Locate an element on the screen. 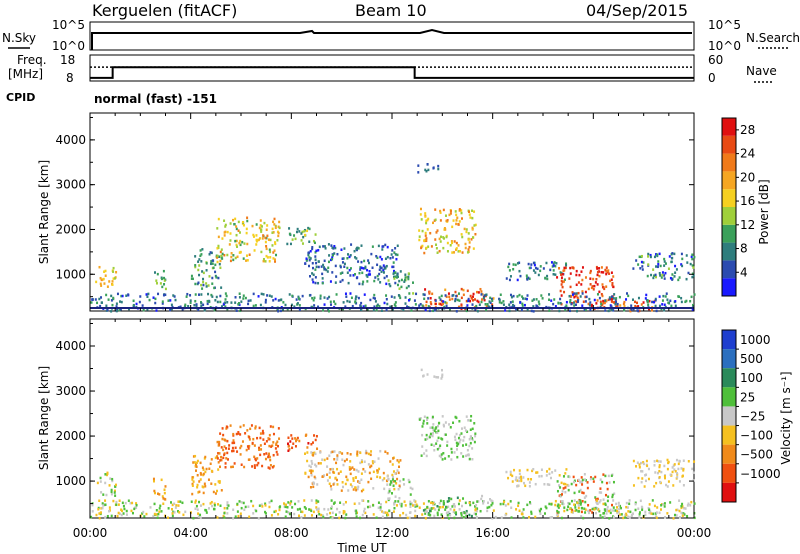 This screenshot has height=554, width=800. ytick-label: 1000 is located at coordinates (70, 481).